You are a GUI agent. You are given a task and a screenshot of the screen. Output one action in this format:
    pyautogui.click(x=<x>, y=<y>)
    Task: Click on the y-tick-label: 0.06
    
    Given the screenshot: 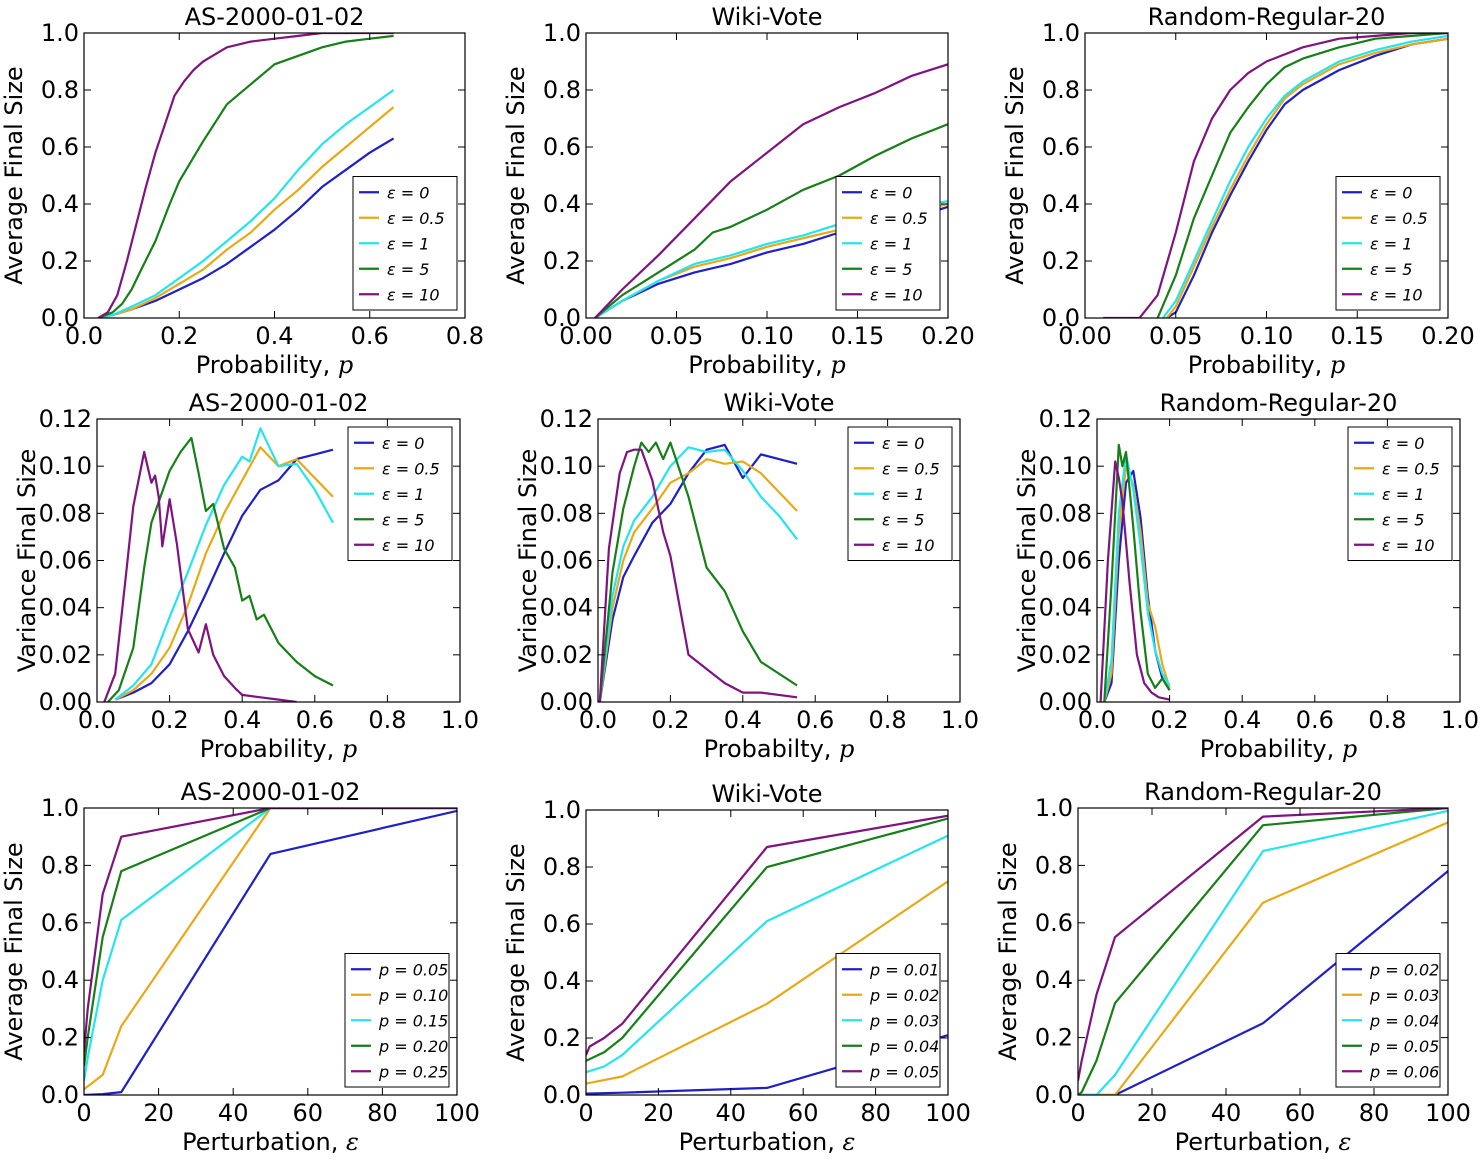 What is the action you would take?
    pyautogui.click(x=566, y=561)
    